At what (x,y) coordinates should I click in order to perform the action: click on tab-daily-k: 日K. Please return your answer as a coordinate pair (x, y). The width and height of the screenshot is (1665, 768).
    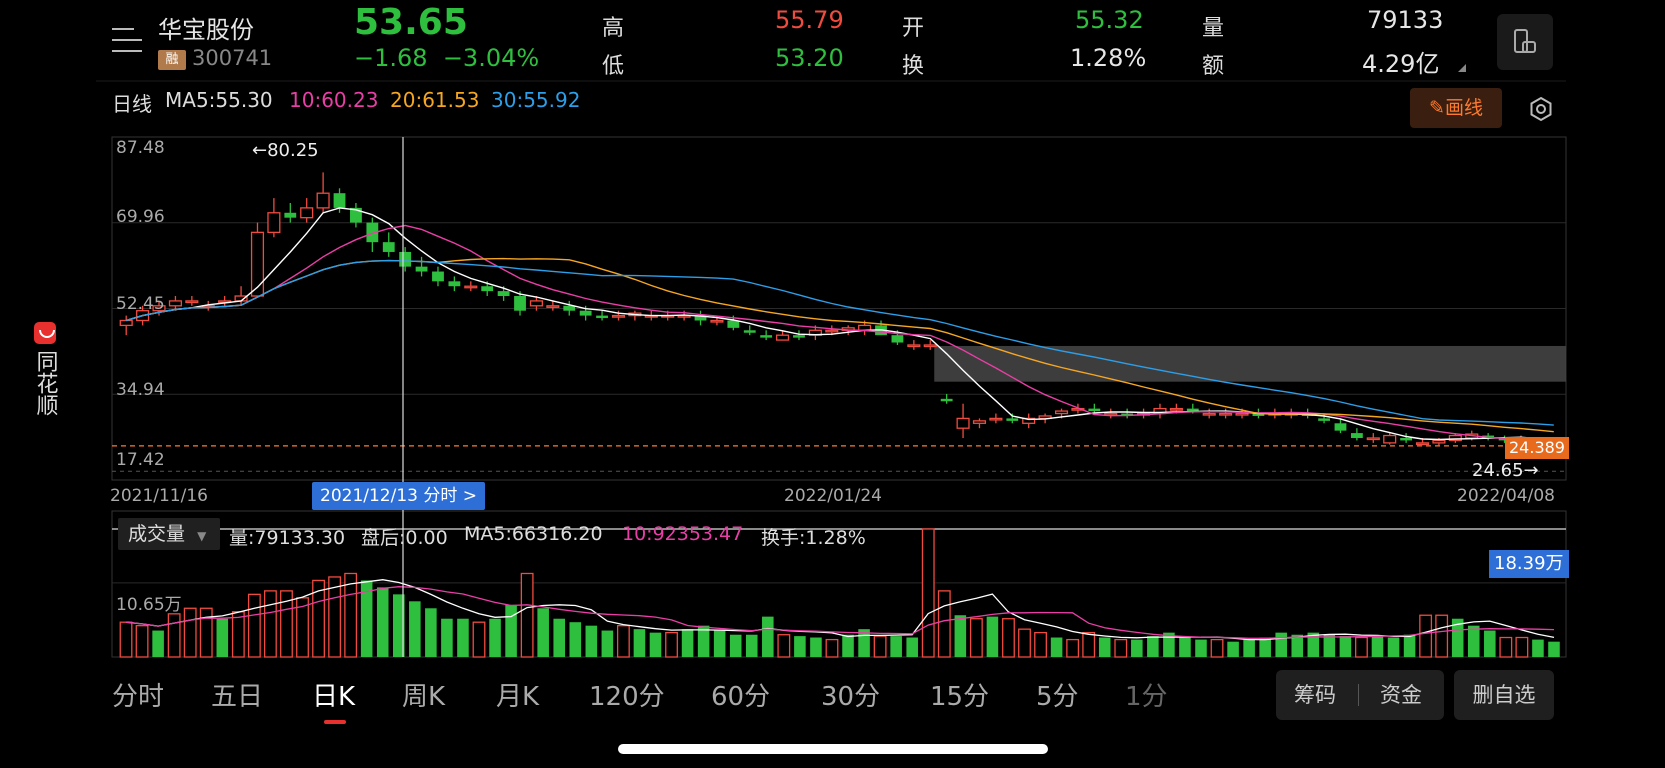
    Looking at the image, I should click on (334, 697).